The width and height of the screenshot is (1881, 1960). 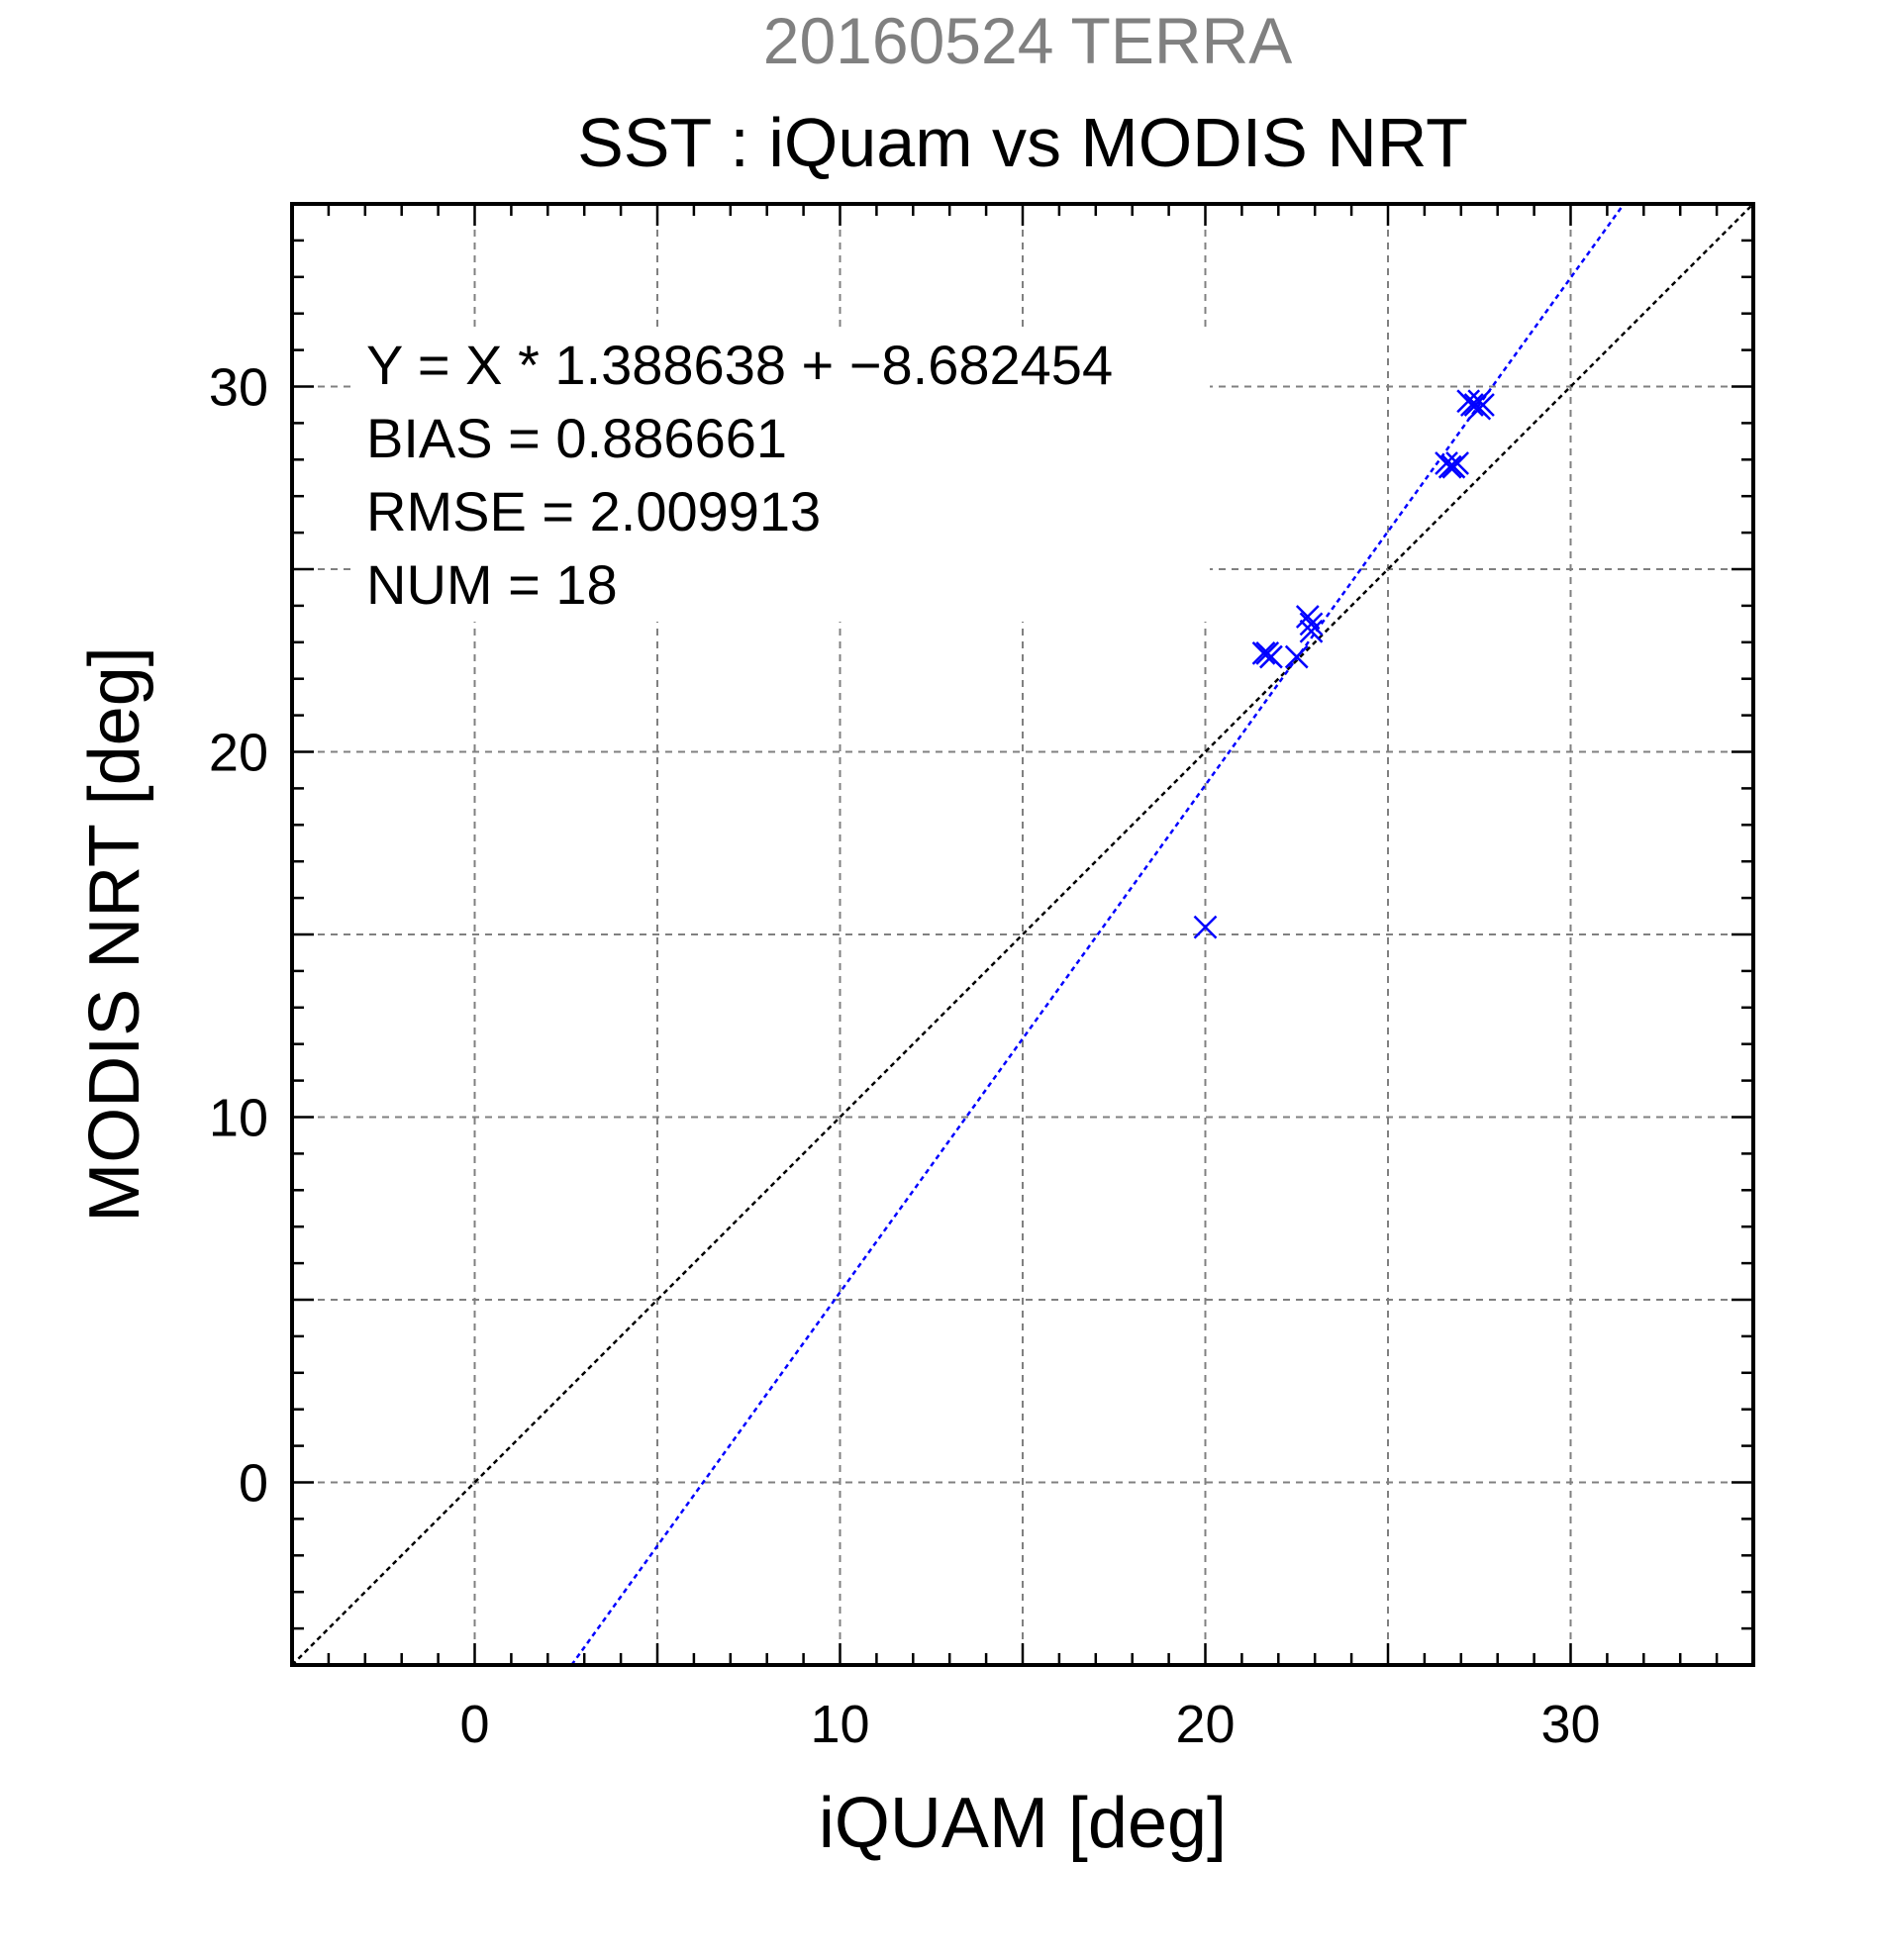 I want to click on stats-box-background, so click(x=783, y=474).